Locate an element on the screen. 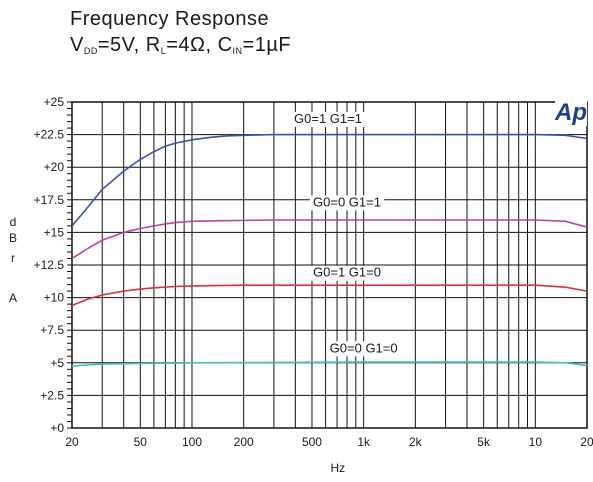 This screenshot has height=482, width=593. y-tick-label: +2.5 is located at coordinates (52, 395).